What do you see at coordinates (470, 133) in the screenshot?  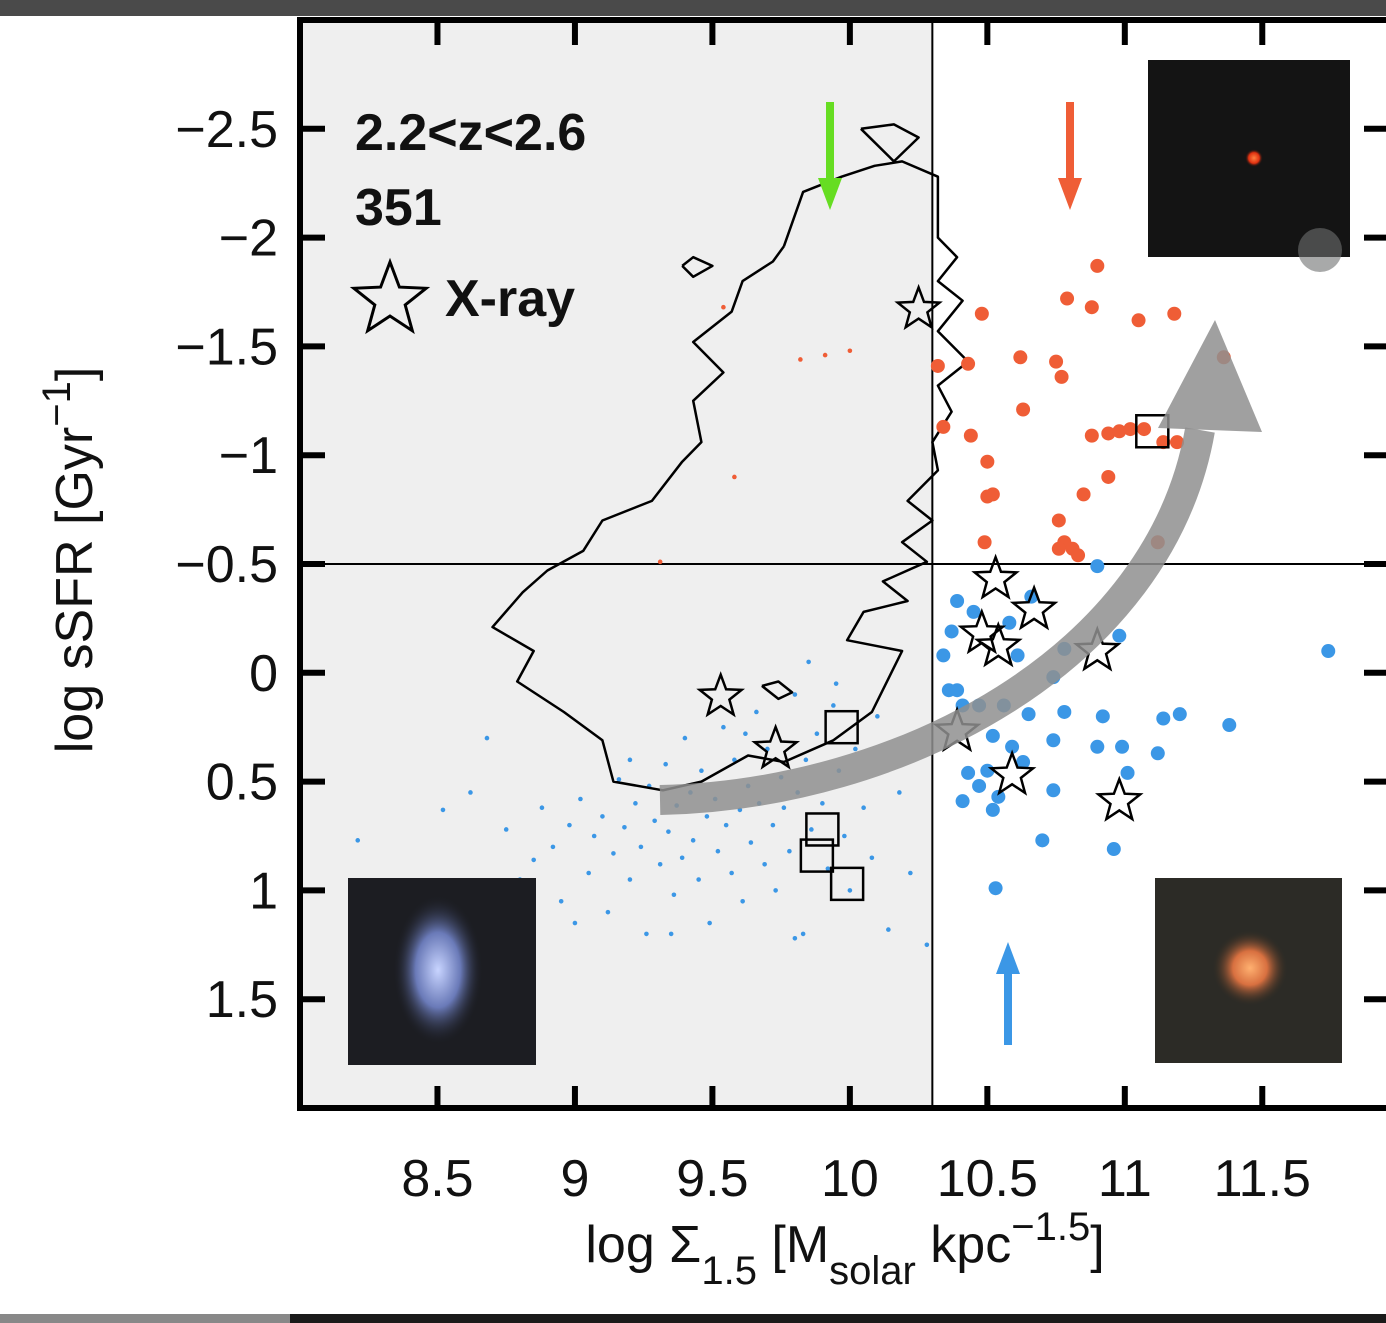 I see `annotation: 2.2<z<2.6` at bounding box center [470, 133].